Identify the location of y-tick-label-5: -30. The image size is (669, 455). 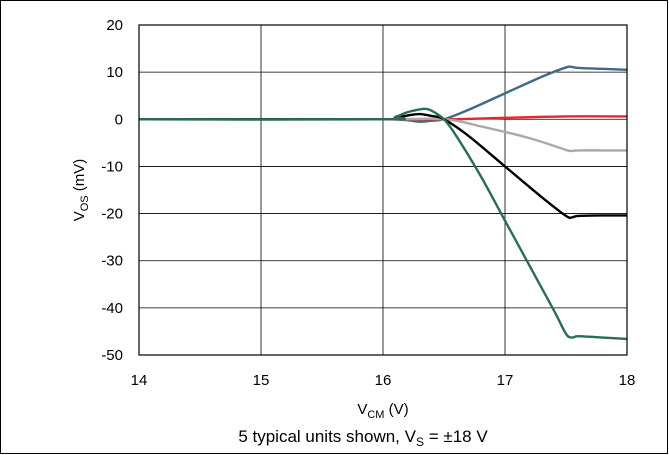
(112, 261).